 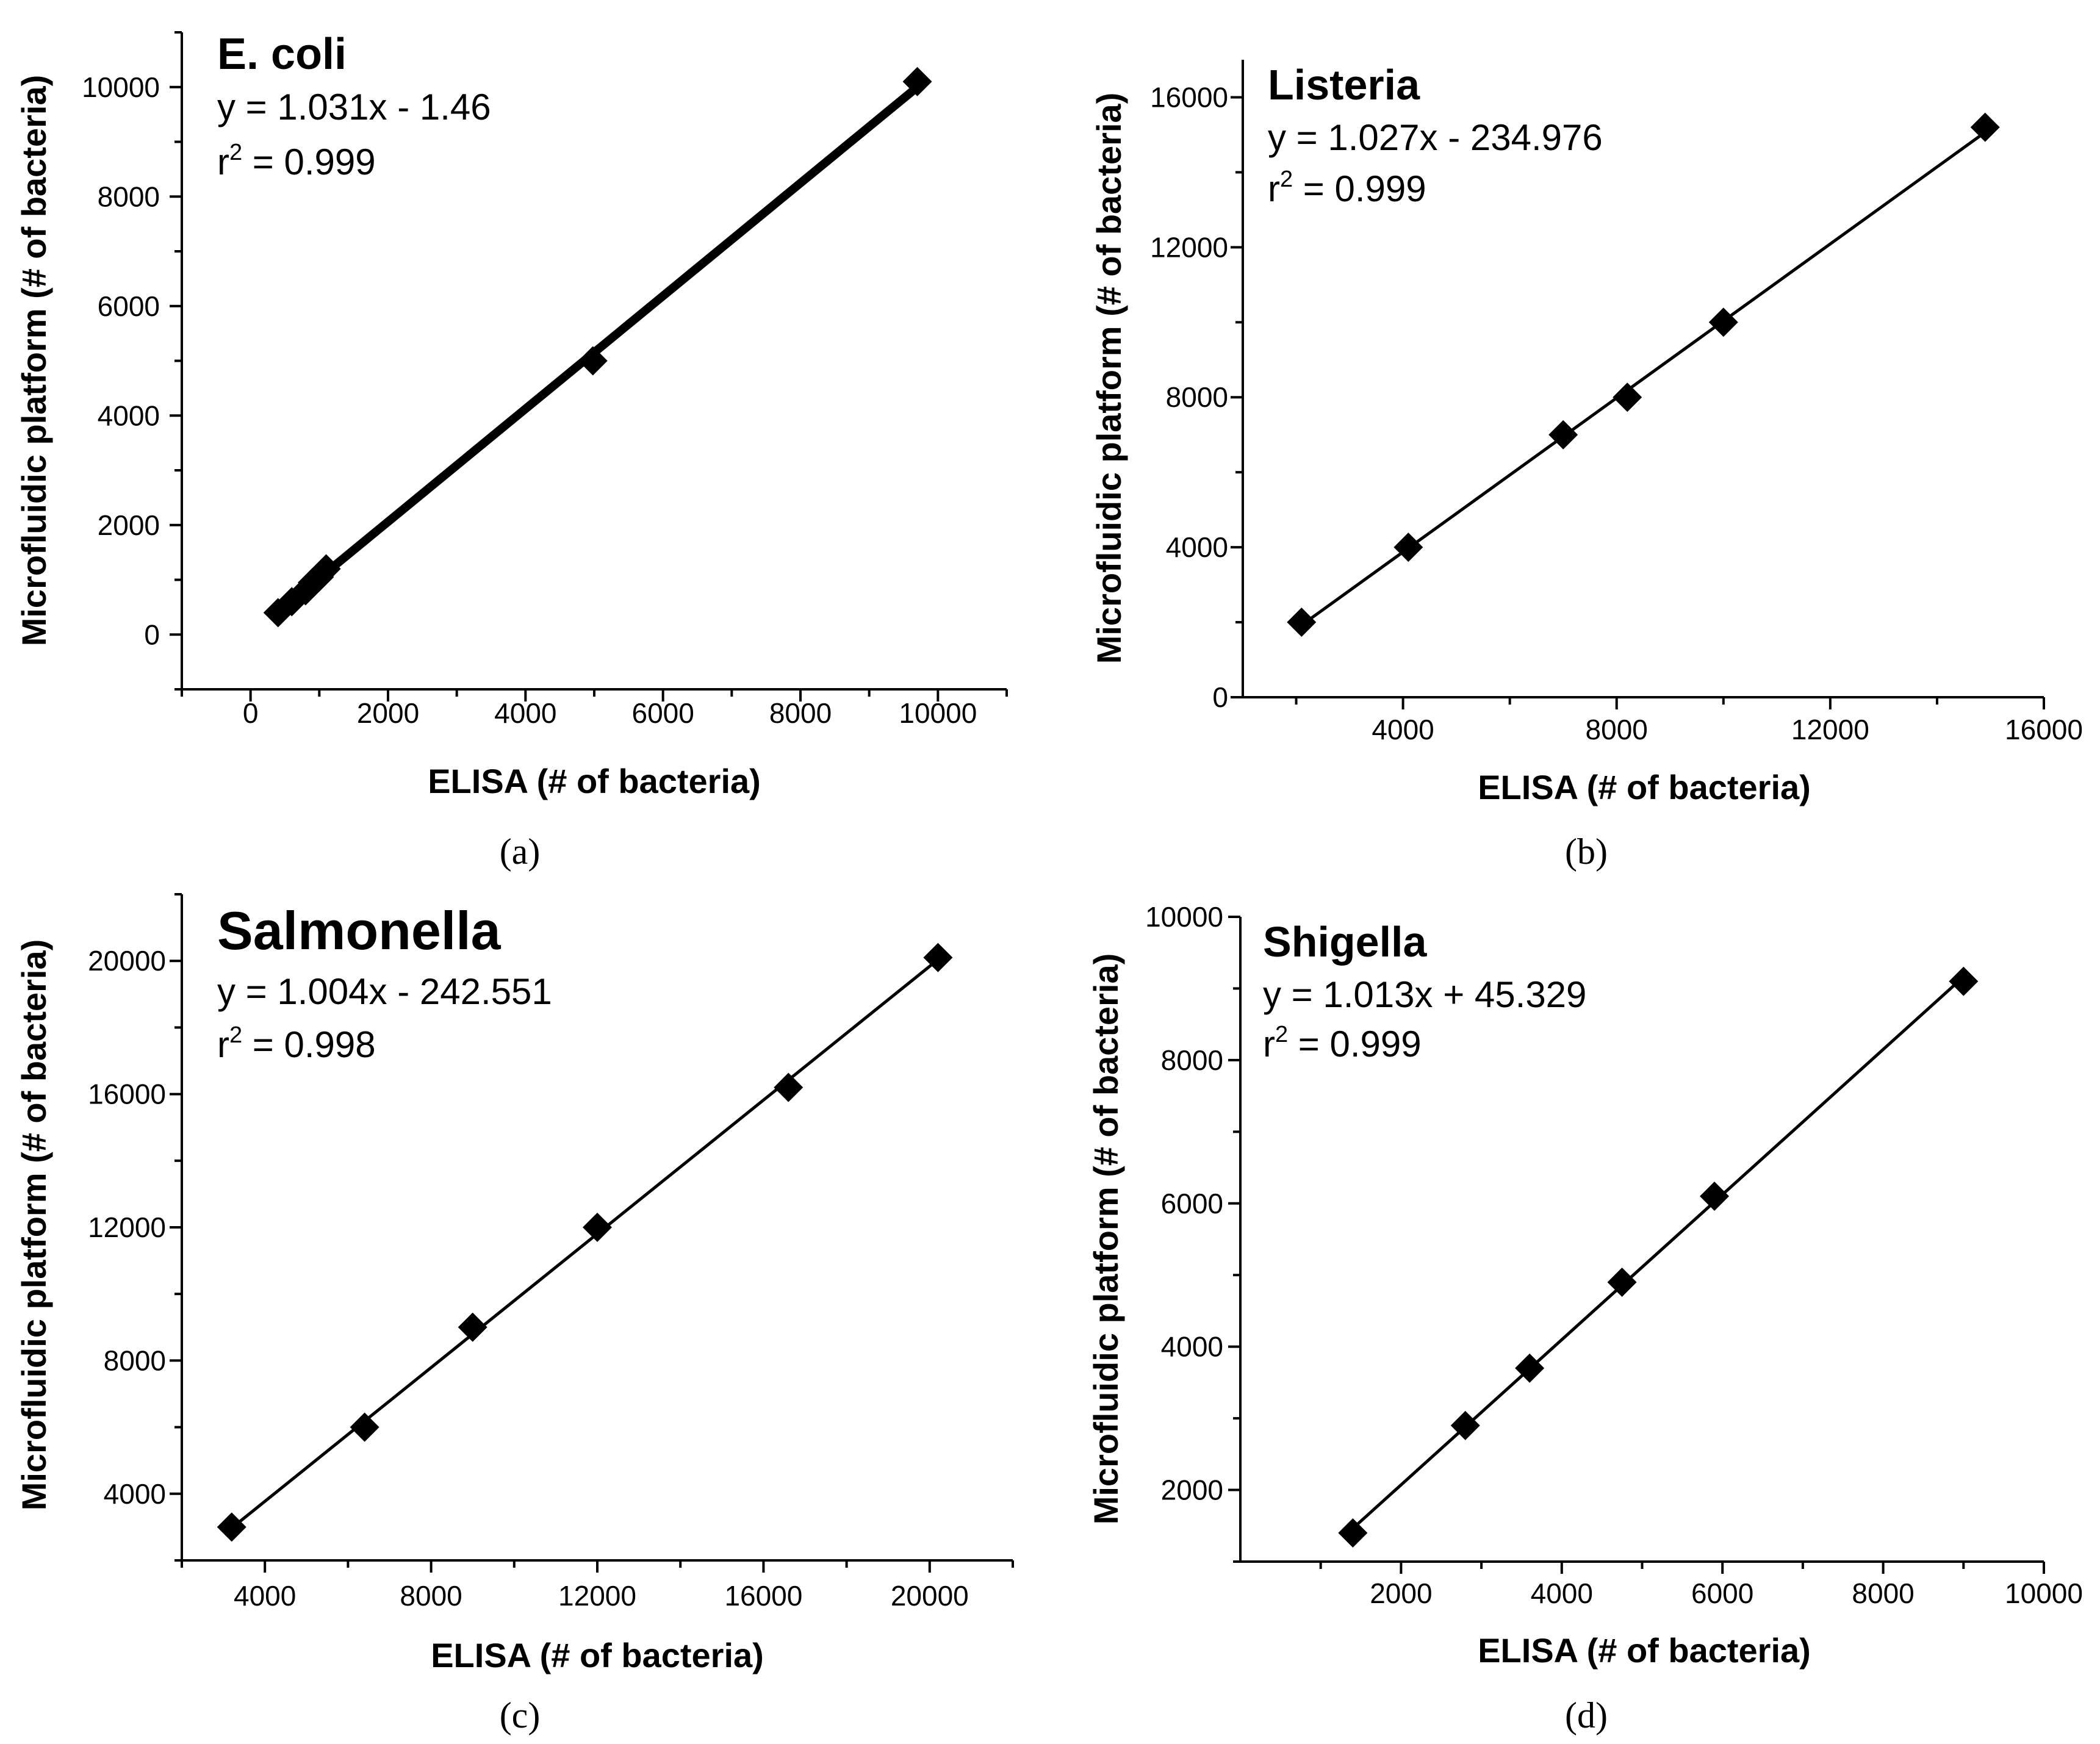 What do you see at coordinates (360, 930) in the screenshot?
I see `chart-title: Salmonella` at bounding box center [360, 930].